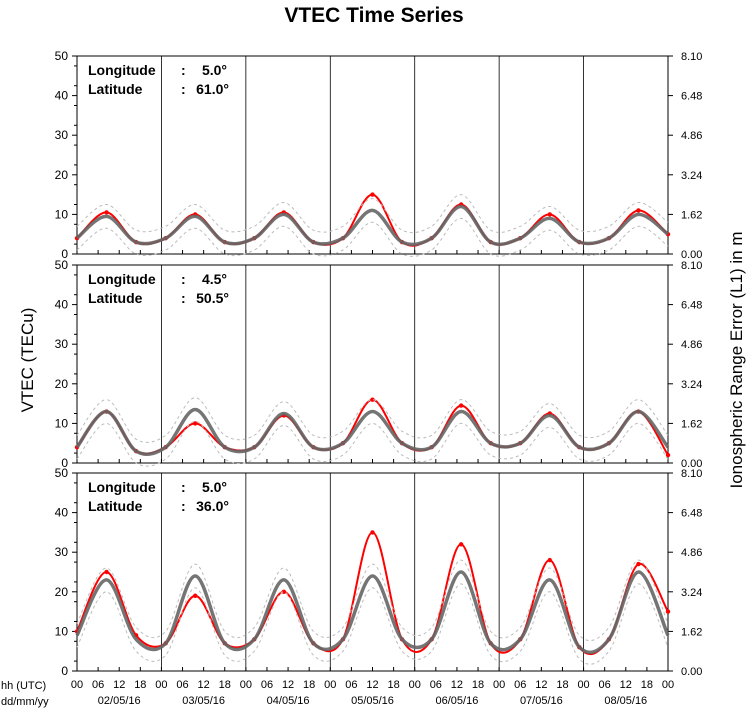 Image resolution: width=748 pixels, height=711 pixels. I want to click on x-day-label: 05/05/16, so click(372, 701).